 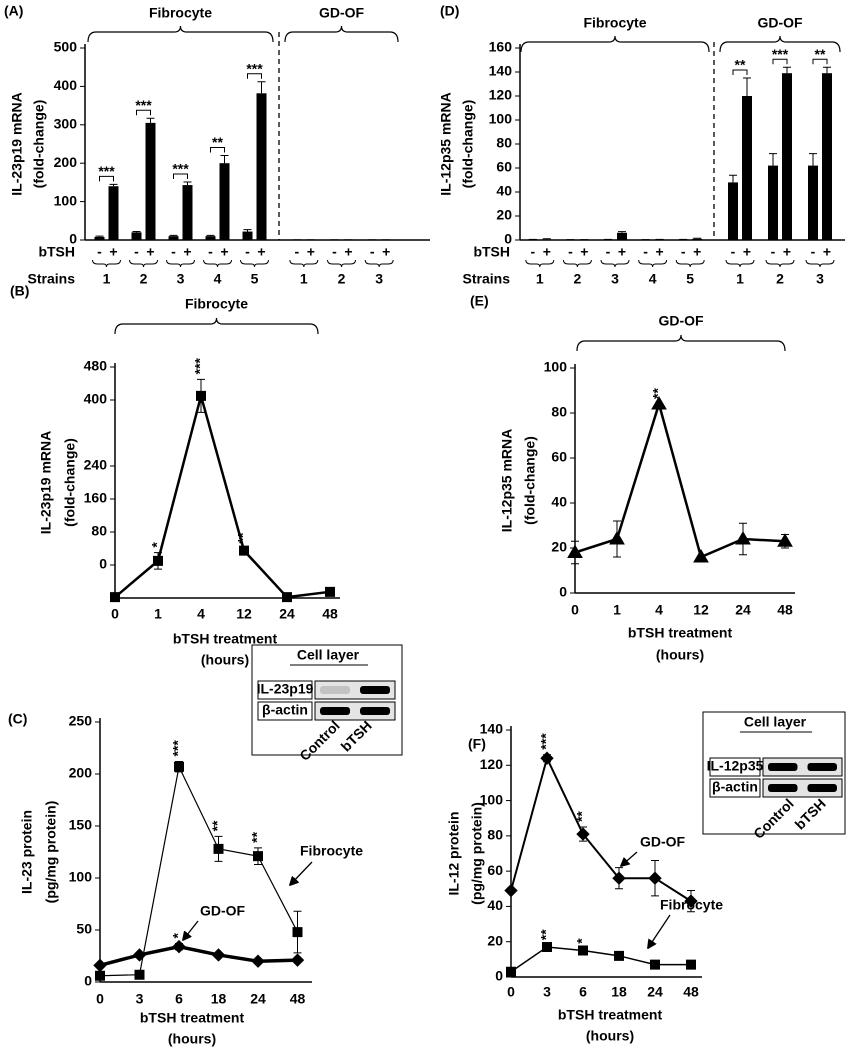 What do you see at coordinates (743, 610) in the screenshot?
I see `x-tick-label: 24` at bounding box center [743, 610].